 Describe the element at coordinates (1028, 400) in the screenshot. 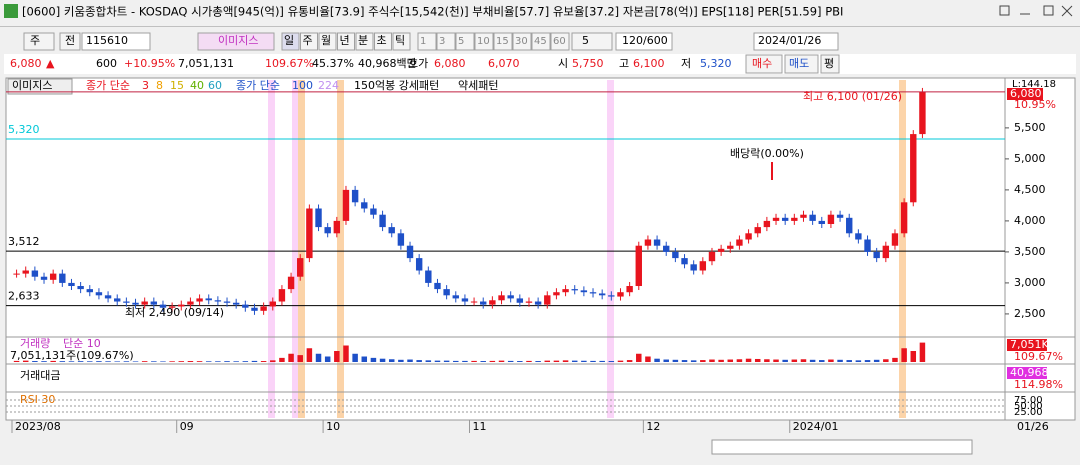

I see `rsi-tick-label: 75.00` at that location.